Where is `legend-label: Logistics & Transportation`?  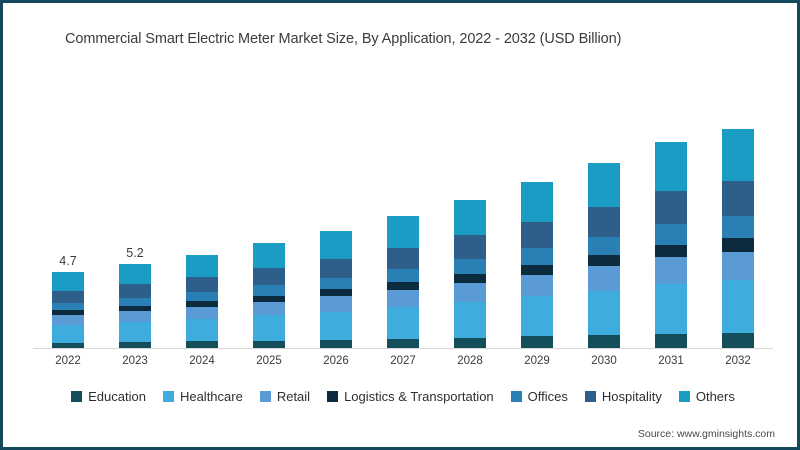 legend-label: Logistics & Transportation is located at coordinates (419, 396).